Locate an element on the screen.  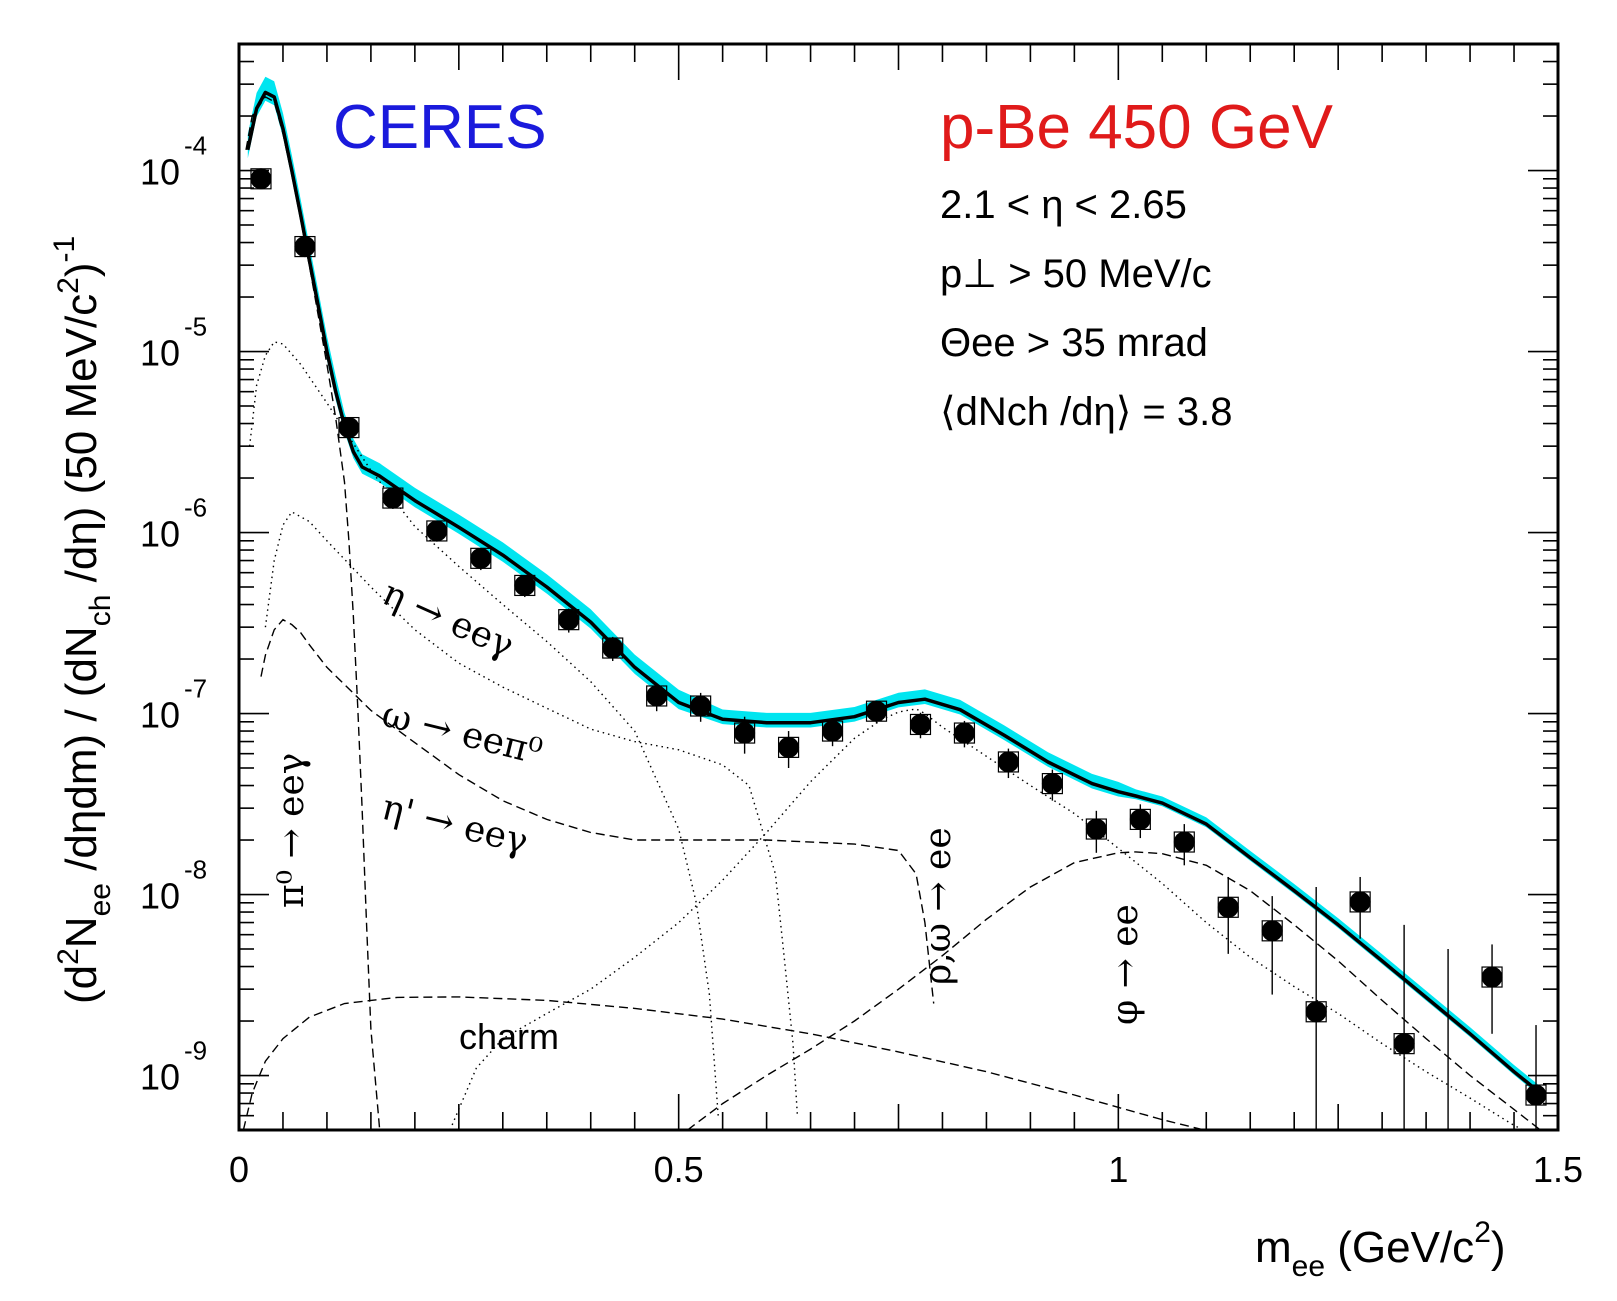
x-tick-label: 0 is located at coordinates (239, 1169).